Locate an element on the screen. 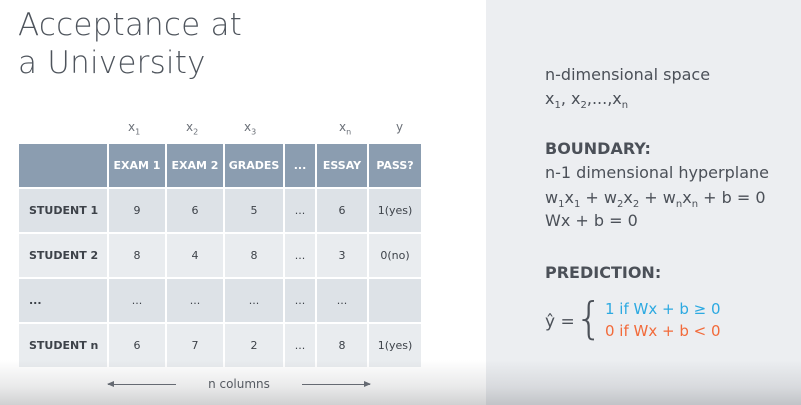 This screenshot has height=405, width=801. column-var-xn: xn is located at coordinates (345, 128).